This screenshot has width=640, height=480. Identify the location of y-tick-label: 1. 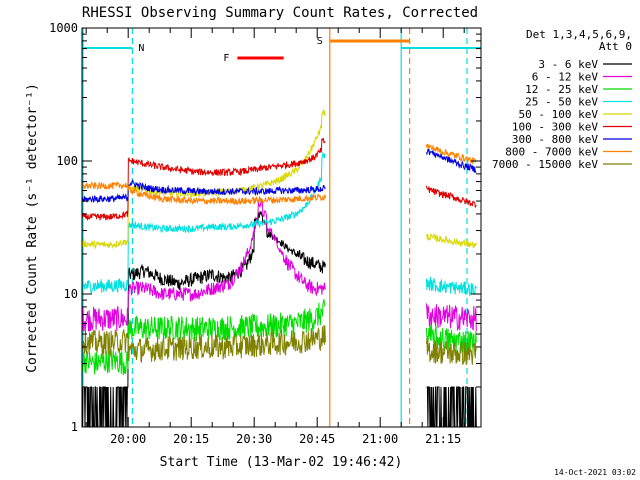
(74, 427).